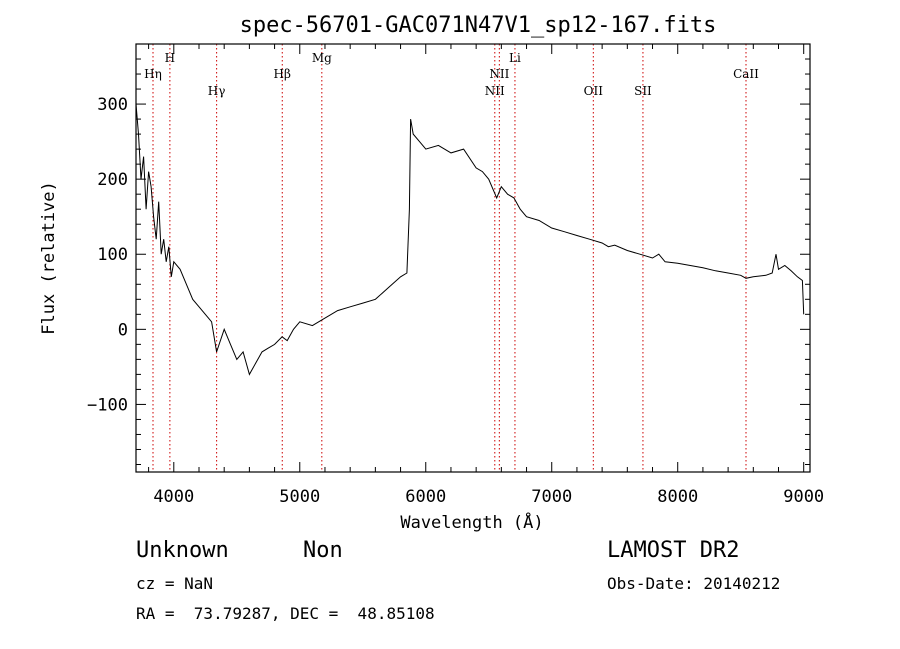 The width and height of the screenshot is (900, 649). Describe the element at coordinates (673, 550) in the screenshot. I see `survey-name: LAMOST DR2` at that location.